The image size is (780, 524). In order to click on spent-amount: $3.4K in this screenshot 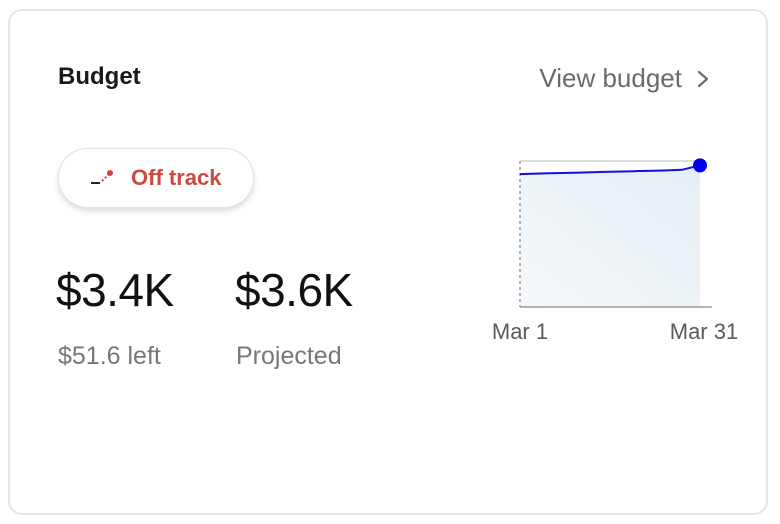, I will do `click(115, 290)`.